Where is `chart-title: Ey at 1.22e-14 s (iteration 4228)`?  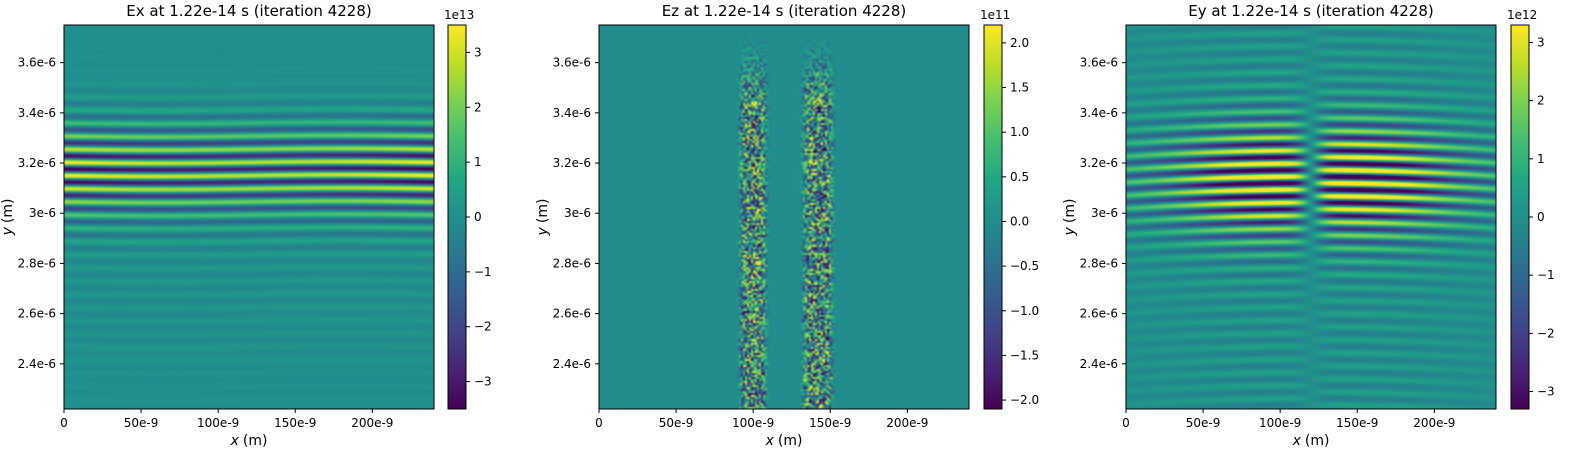 chart-title: Ey at 1.22e-14 s (iteration 4228) is located at coordinates (1310, 11).